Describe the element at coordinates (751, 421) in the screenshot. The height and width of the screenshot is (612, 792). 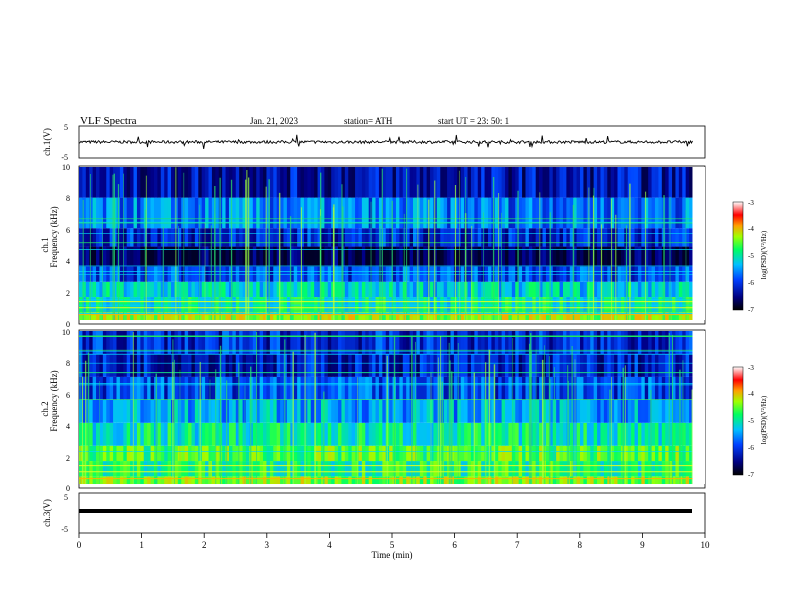
I see `colorbar2-tick-5: -5` at that location.